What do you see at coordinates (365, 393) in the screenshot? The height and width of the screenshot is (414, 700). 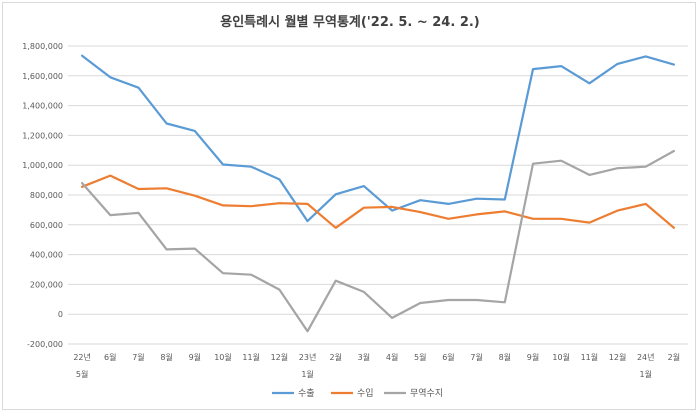 I see `legend-label: 수입` at bounding box center [365, 393].